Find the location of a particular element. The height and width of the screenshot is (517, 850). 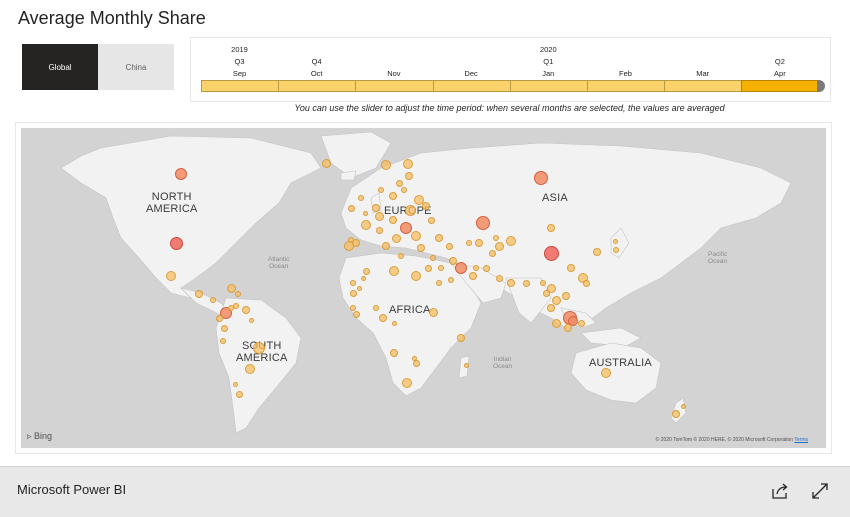

timeline-column: Feb is located at coordinates (625, 62).